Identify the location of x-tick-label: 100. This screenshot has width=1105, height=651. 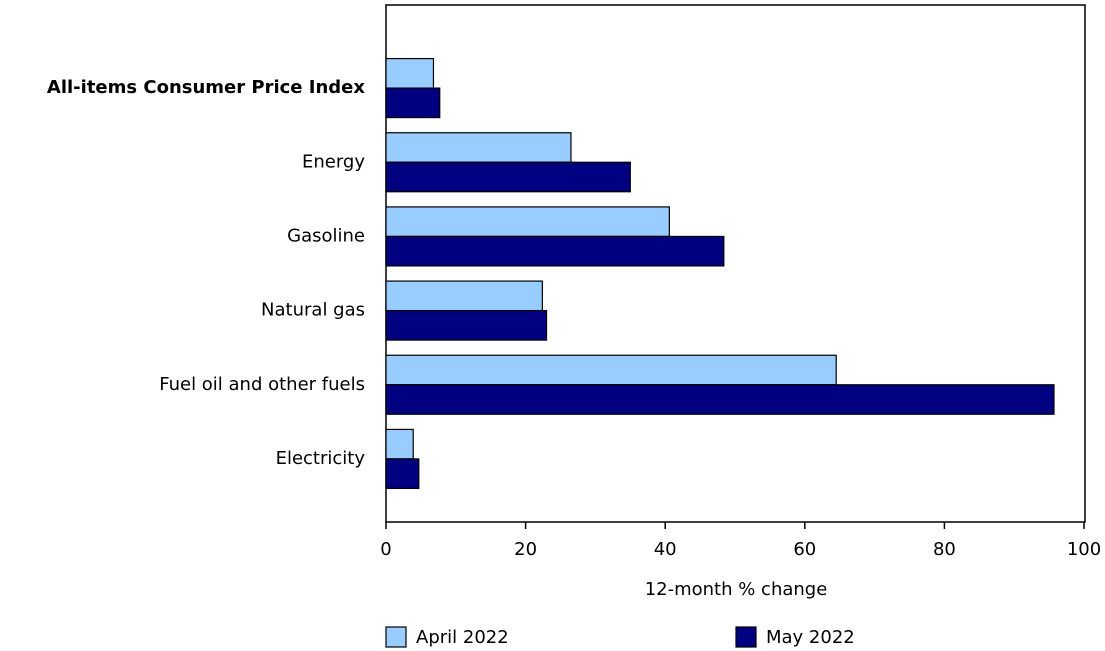
(1084, 549).